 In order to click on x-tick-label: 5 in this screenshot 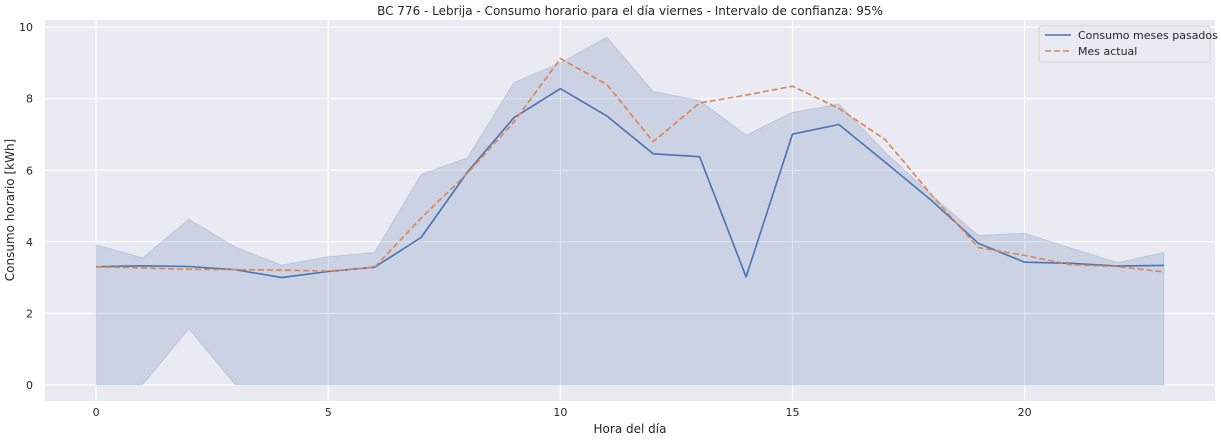, I will do `click(328, 412)`.